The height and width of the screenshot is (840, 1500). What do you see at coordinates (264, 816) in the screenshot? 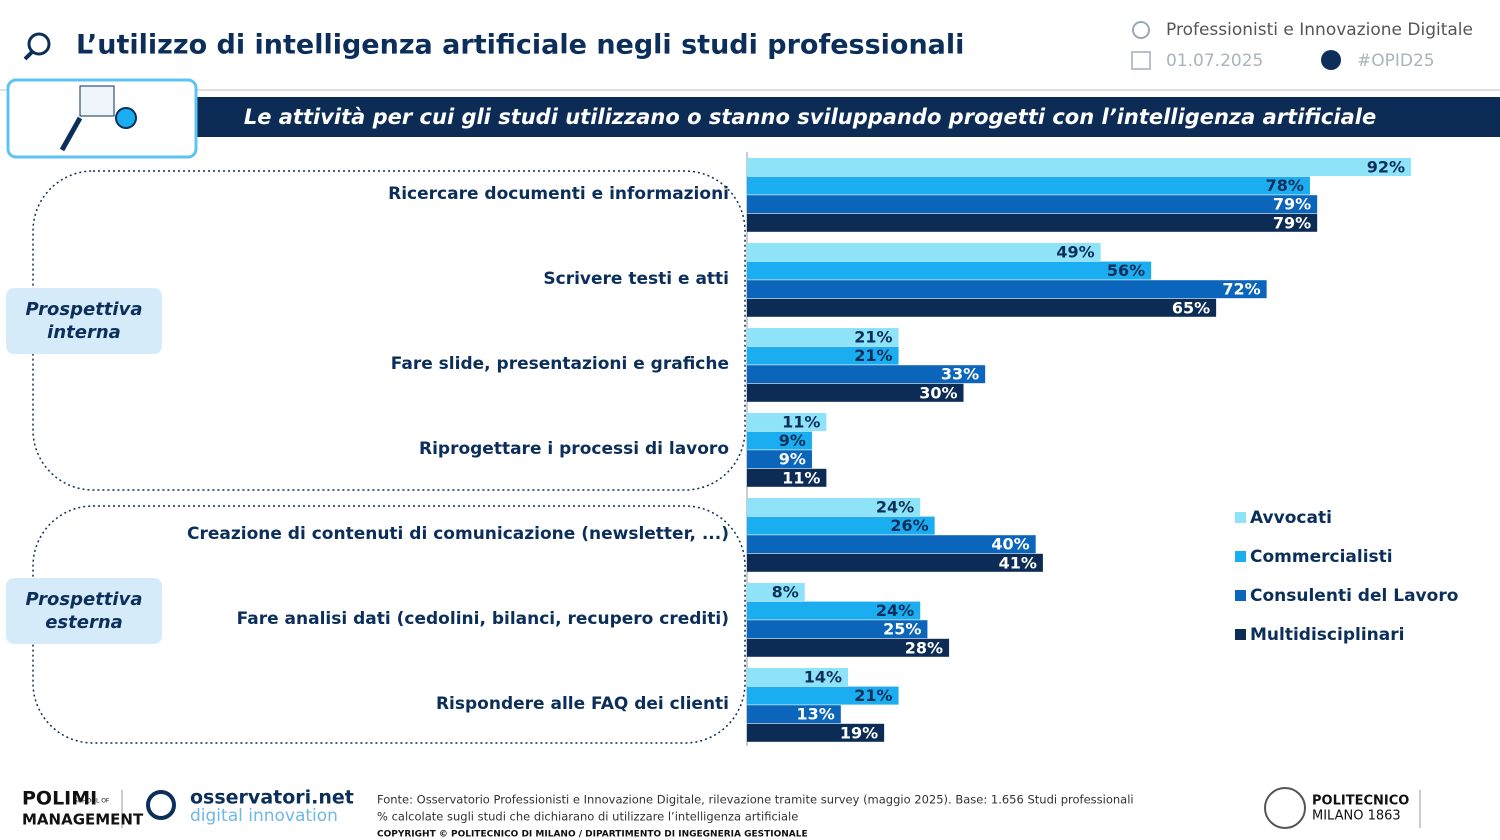
I see `digital-logo: digital innovation` at bounding box center [264, 816].